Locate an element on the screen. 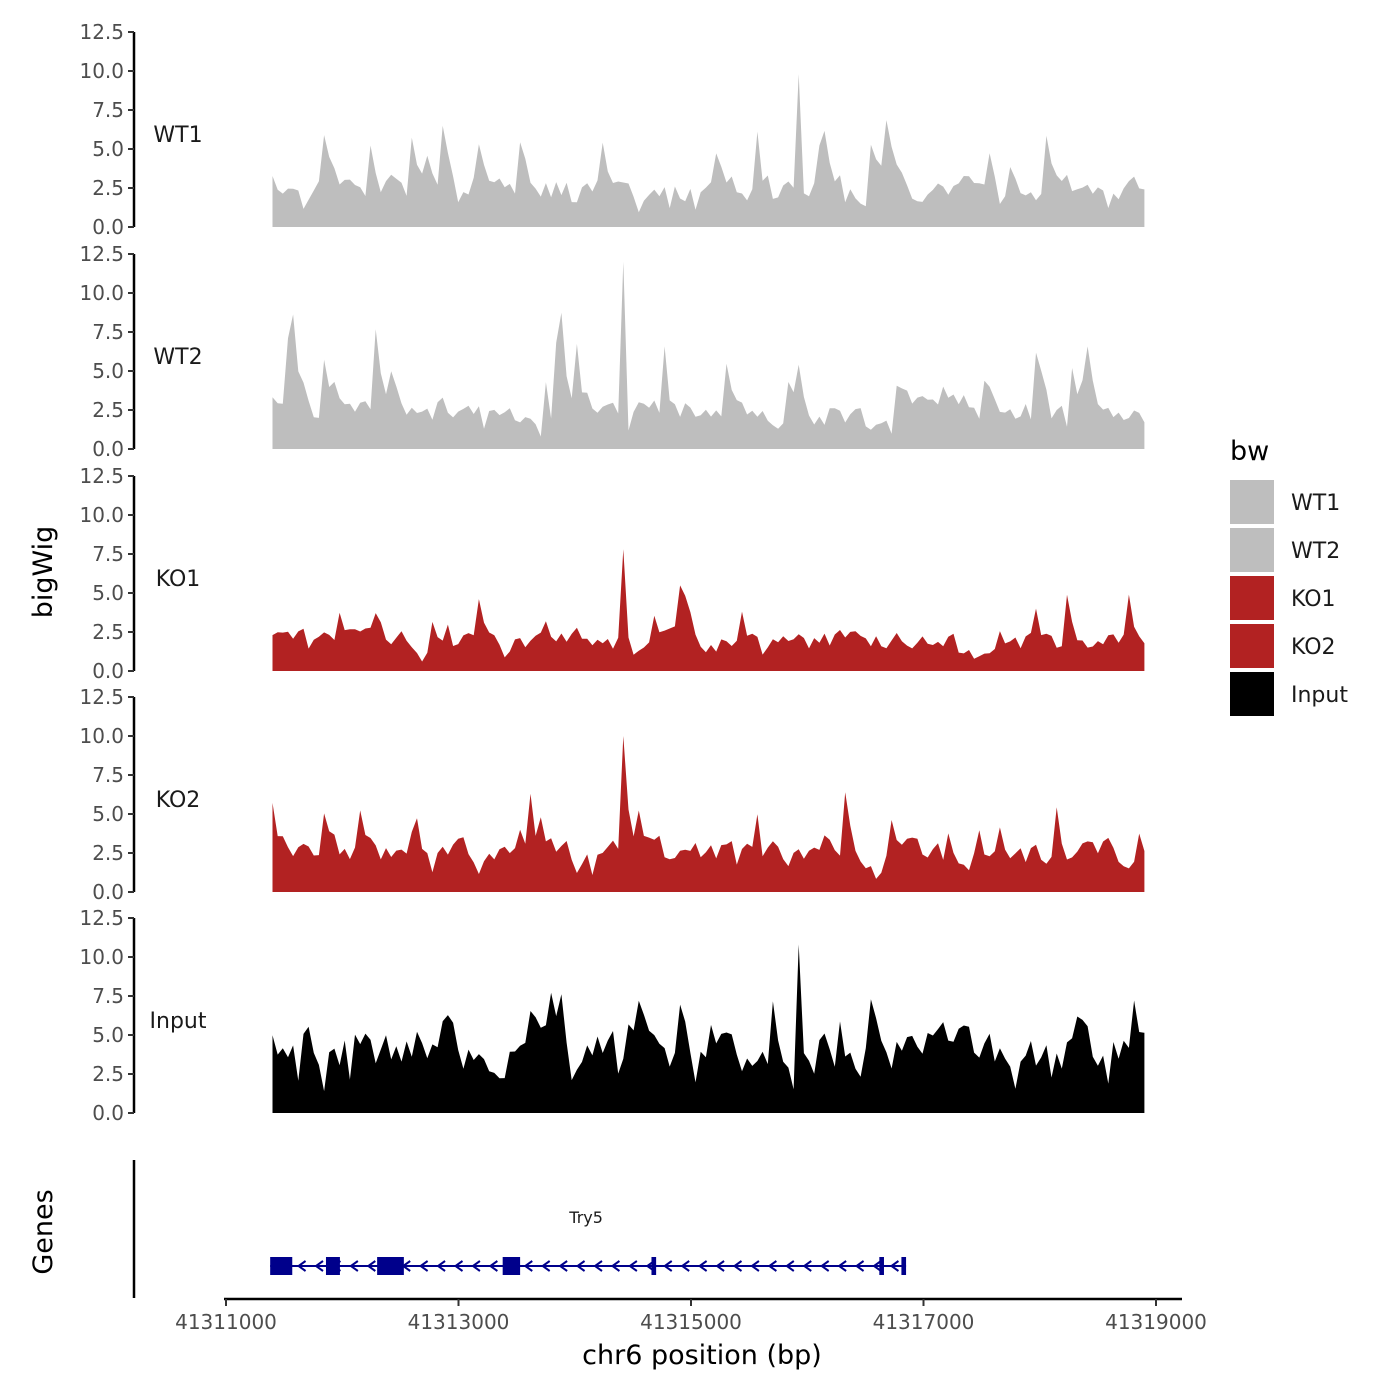  track-wt1: 0.0 2.5 5.0 7.5 10.0 12.5 WT1 is located at coordinates (612, 129).